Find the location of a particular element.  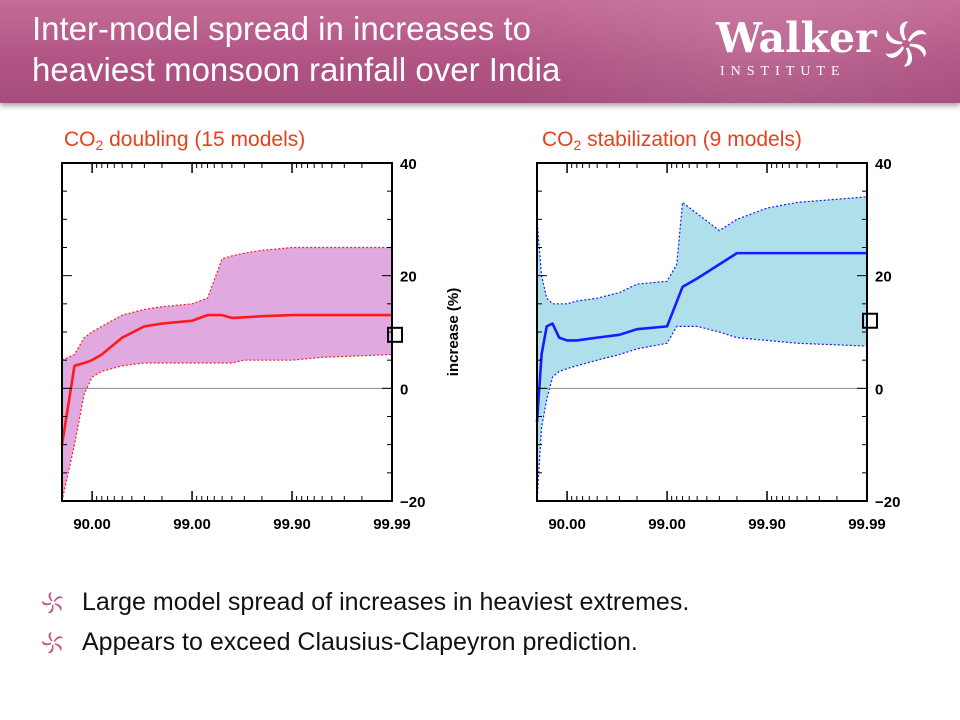

panel2-title-pre: CO is located at coordinates (558, 139).